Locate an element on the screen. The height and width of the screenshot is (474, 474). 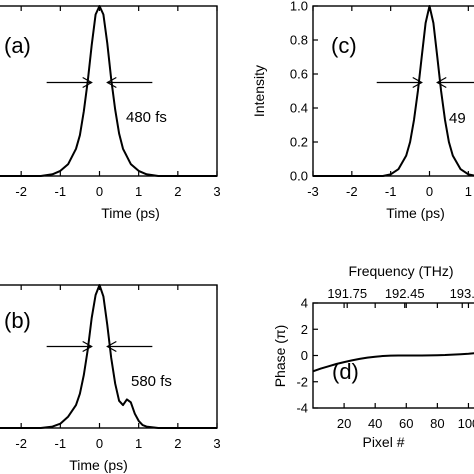
x-tick-label: 60 is located at coordinates (406, 423).